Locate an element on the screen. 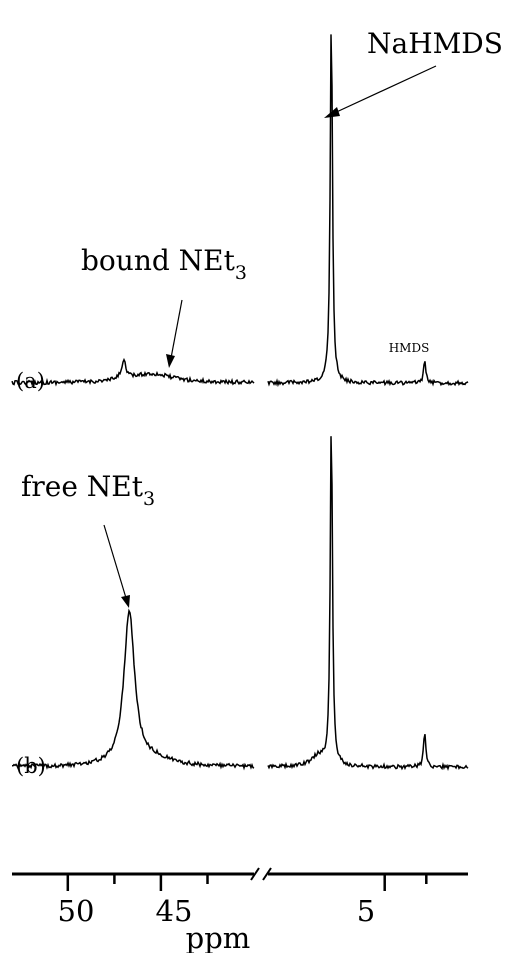  free-net3-label: free NEt3 is located at coordinates (88, 490).